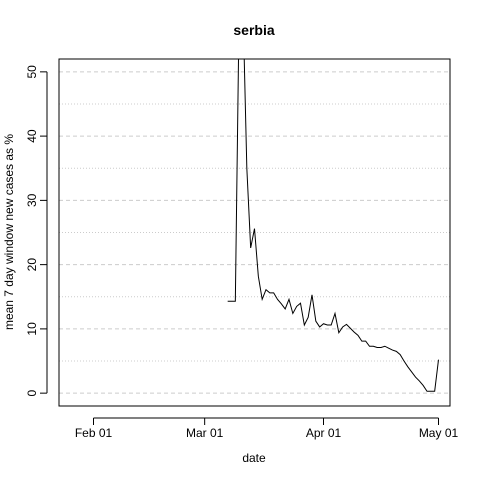 This screenshot has height=480, width=480. I want to click on y-tick-label: 40, so click(32, 136).